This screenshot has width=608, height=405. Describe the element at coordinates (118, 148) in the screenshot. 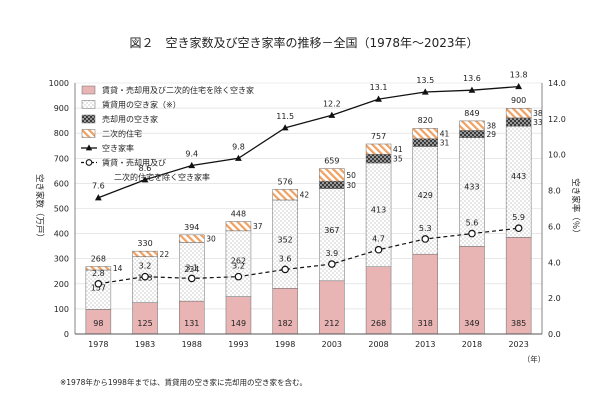

I see `legend-label: 空き家率` at that location.